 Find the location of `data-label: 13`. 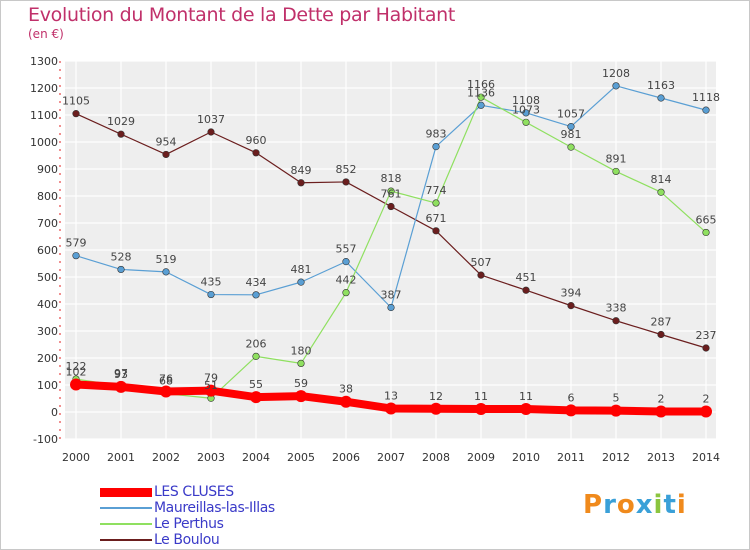

data-label: 13 is located at coordinates (391, 395).